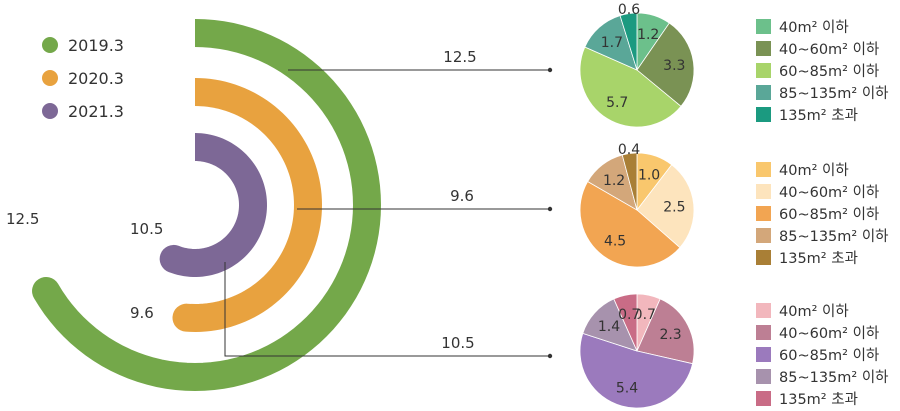  What do you see at coordinates (96, 78) in the screenshot?
I see `legend-label-1: 2020.3` at bounding box center [96, 78].